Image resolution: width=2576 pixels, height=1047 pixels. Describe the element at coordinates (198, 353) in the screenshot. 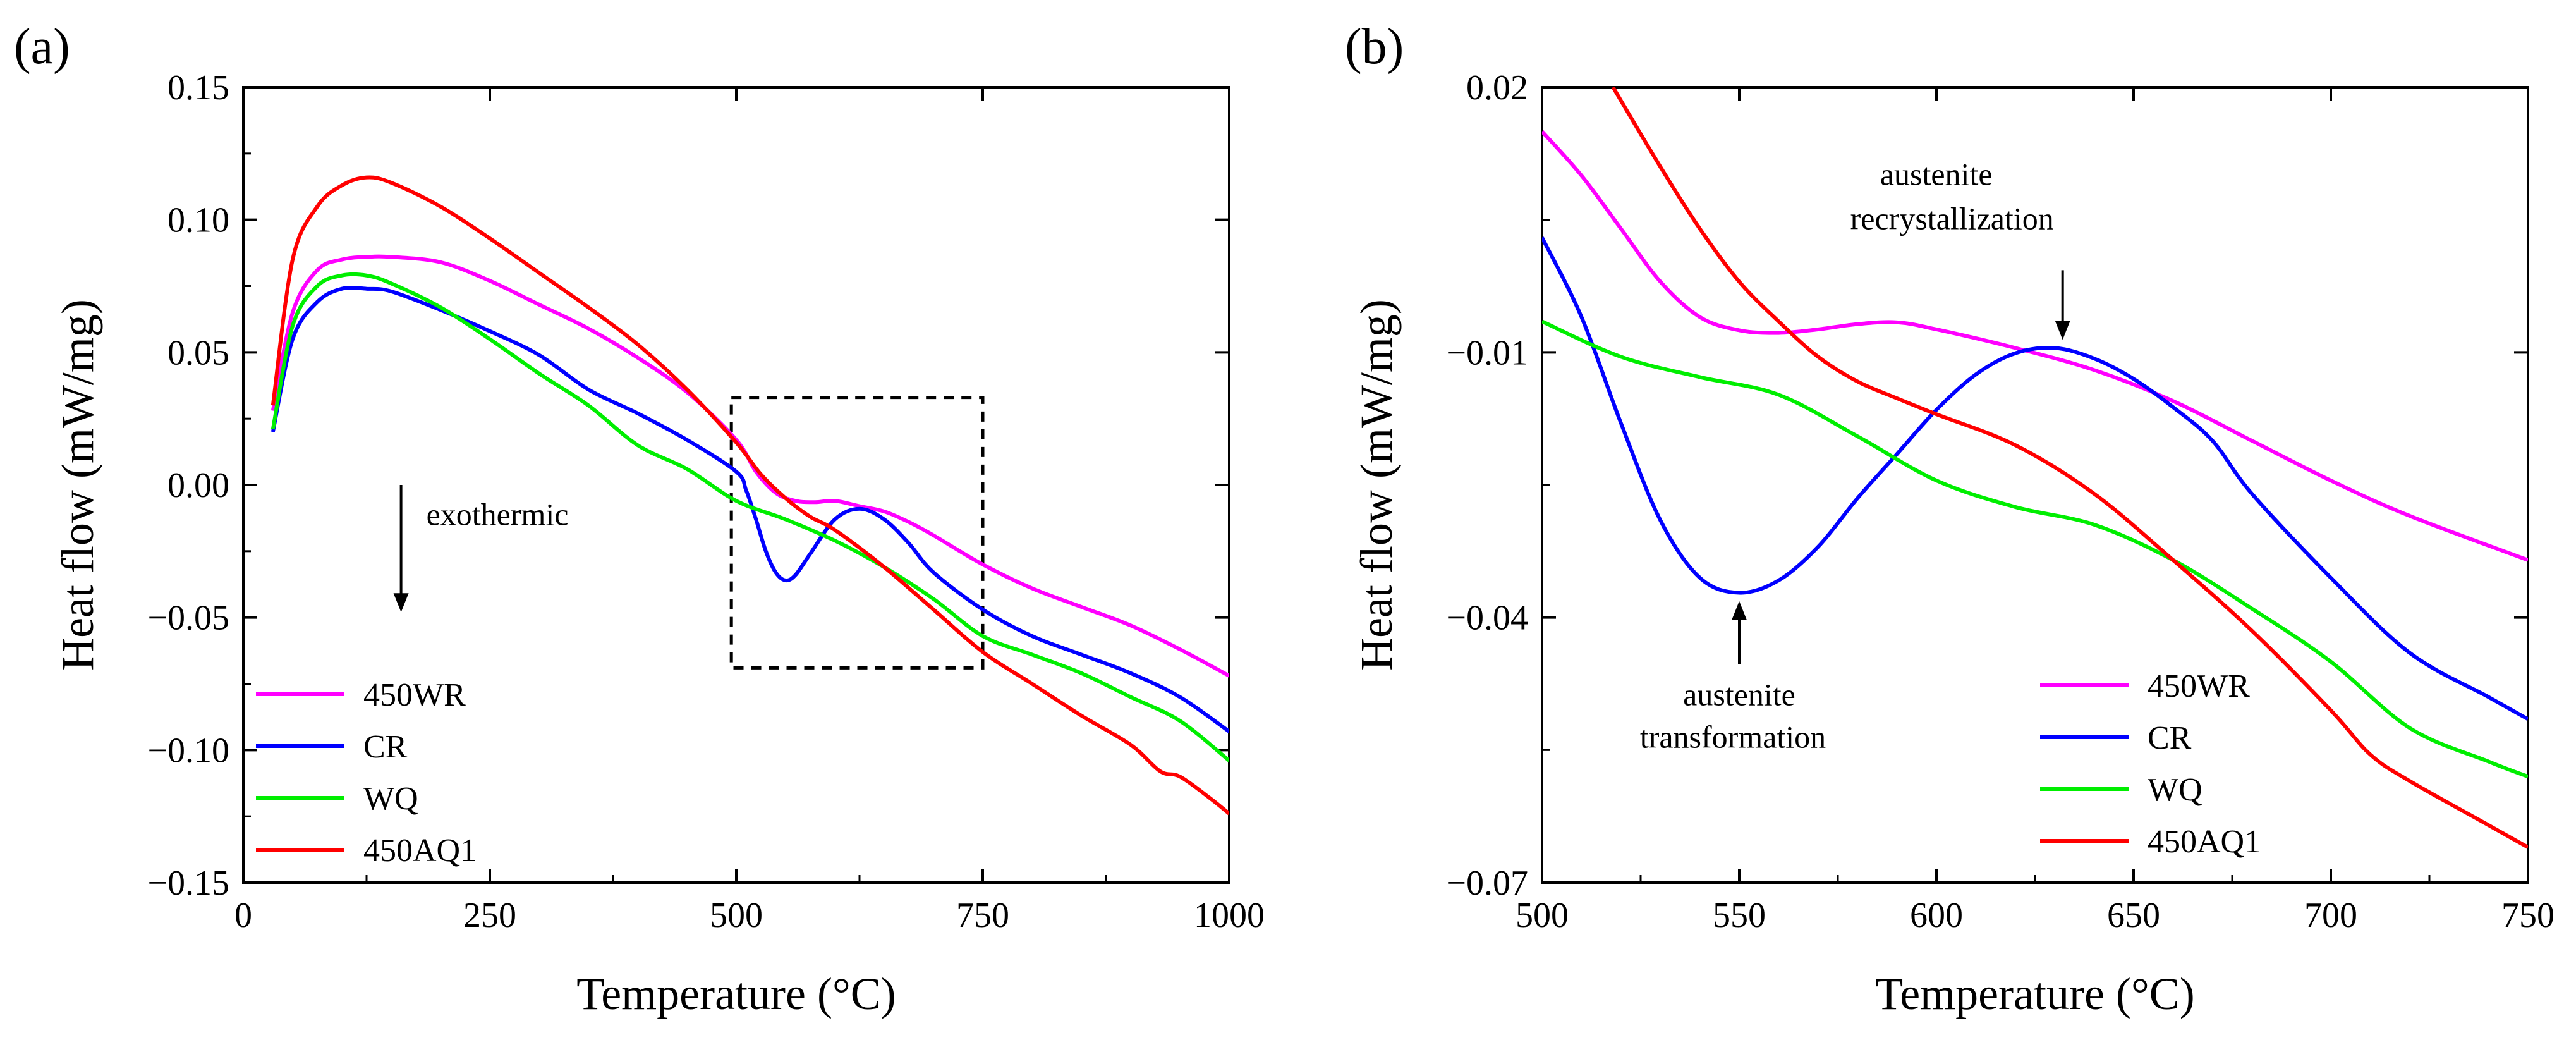

I see `y-tick-label: 0.05` at that location.